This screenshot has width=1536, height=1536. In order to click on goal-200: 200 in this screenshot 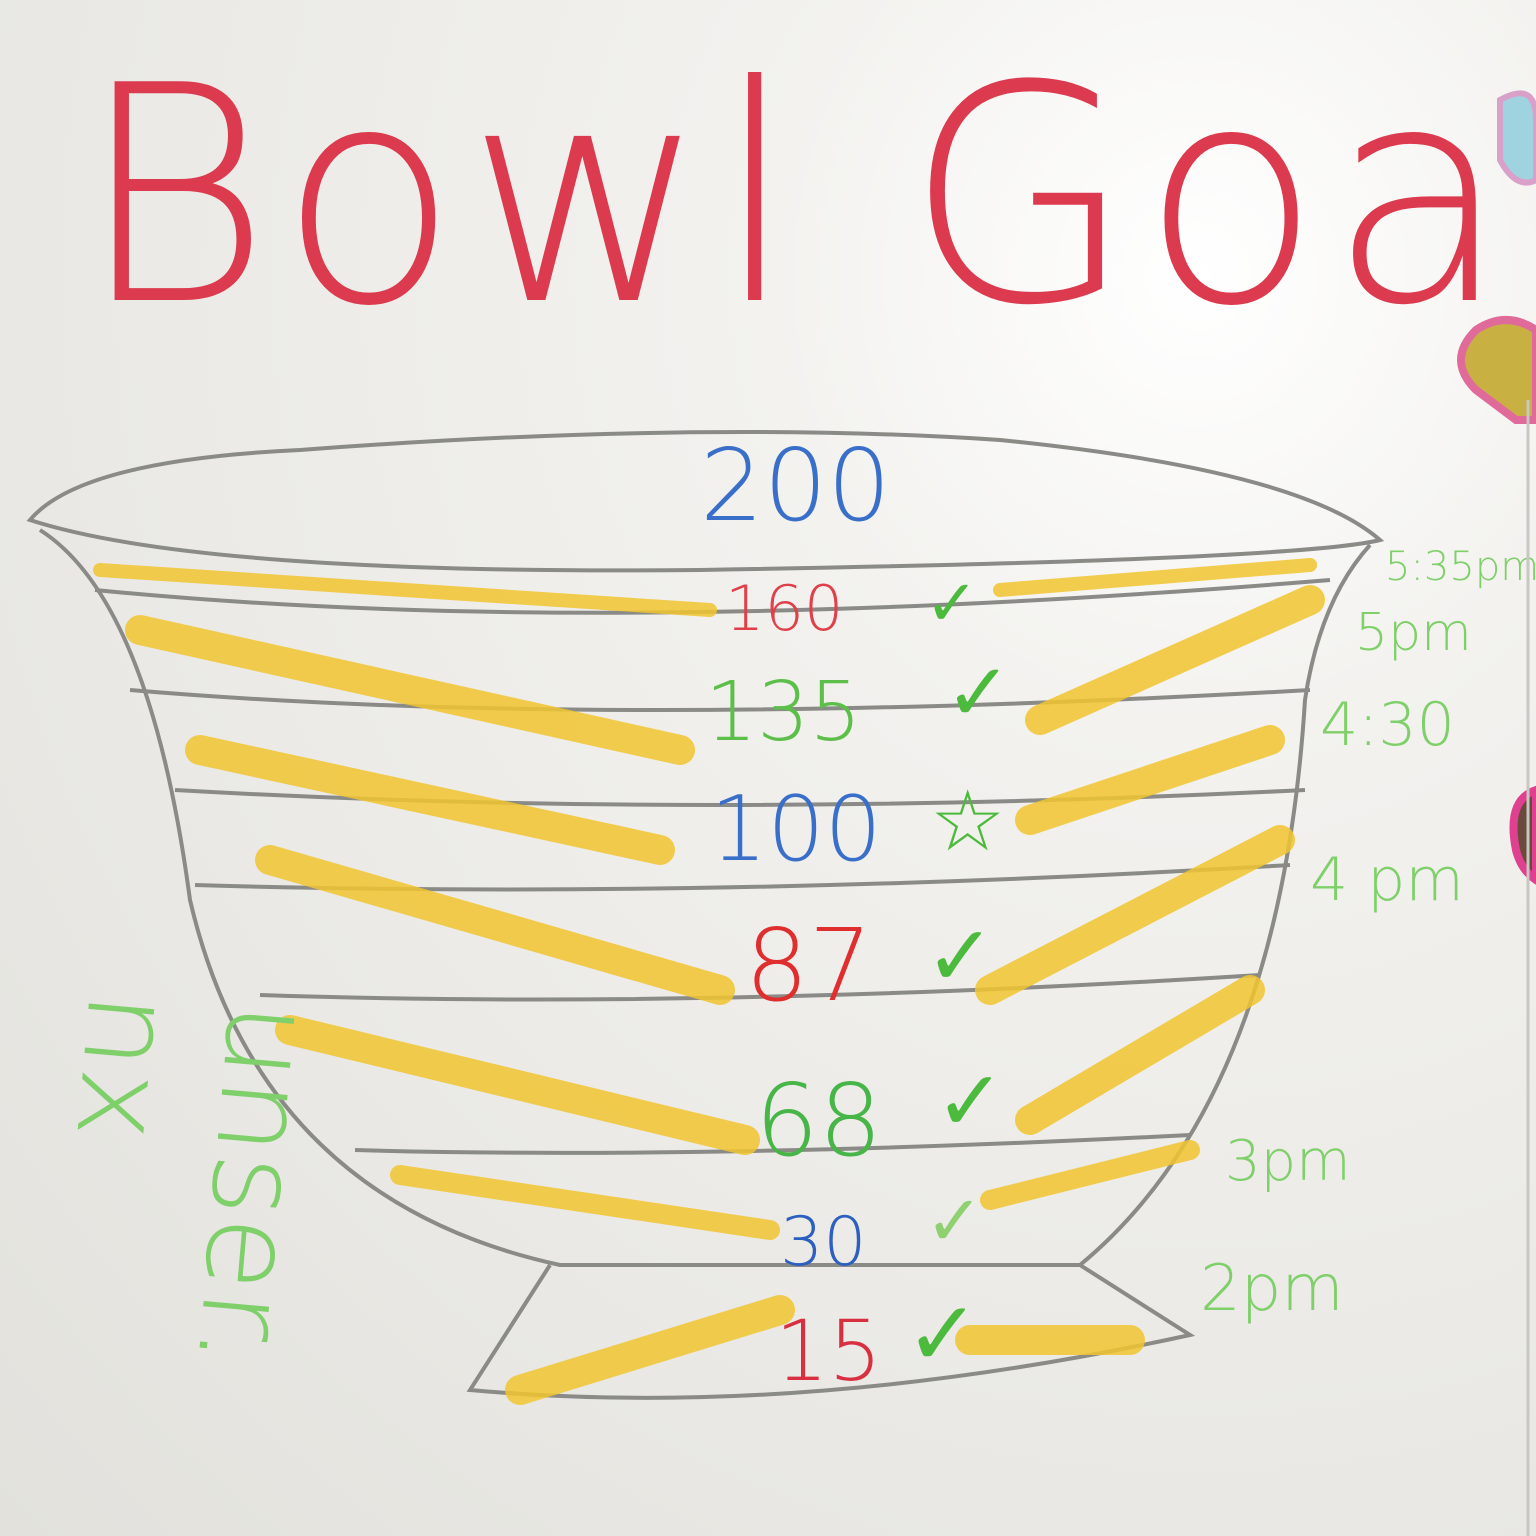, I will do `click(795, 485)`.